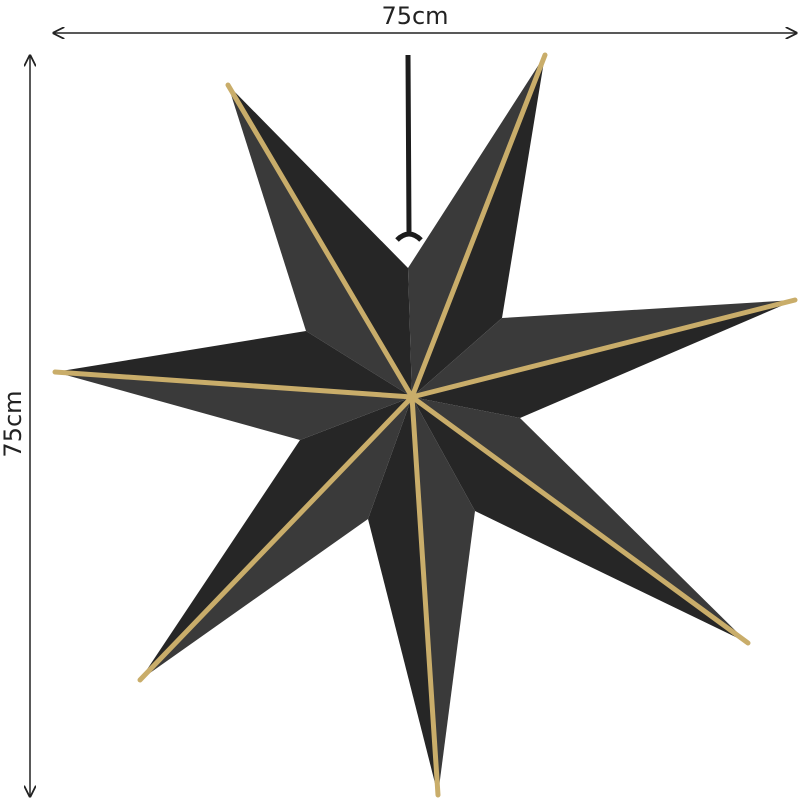  Describe the element at coordinates (409, 148) in the screenshot. I see `hanging-cord` at that location.